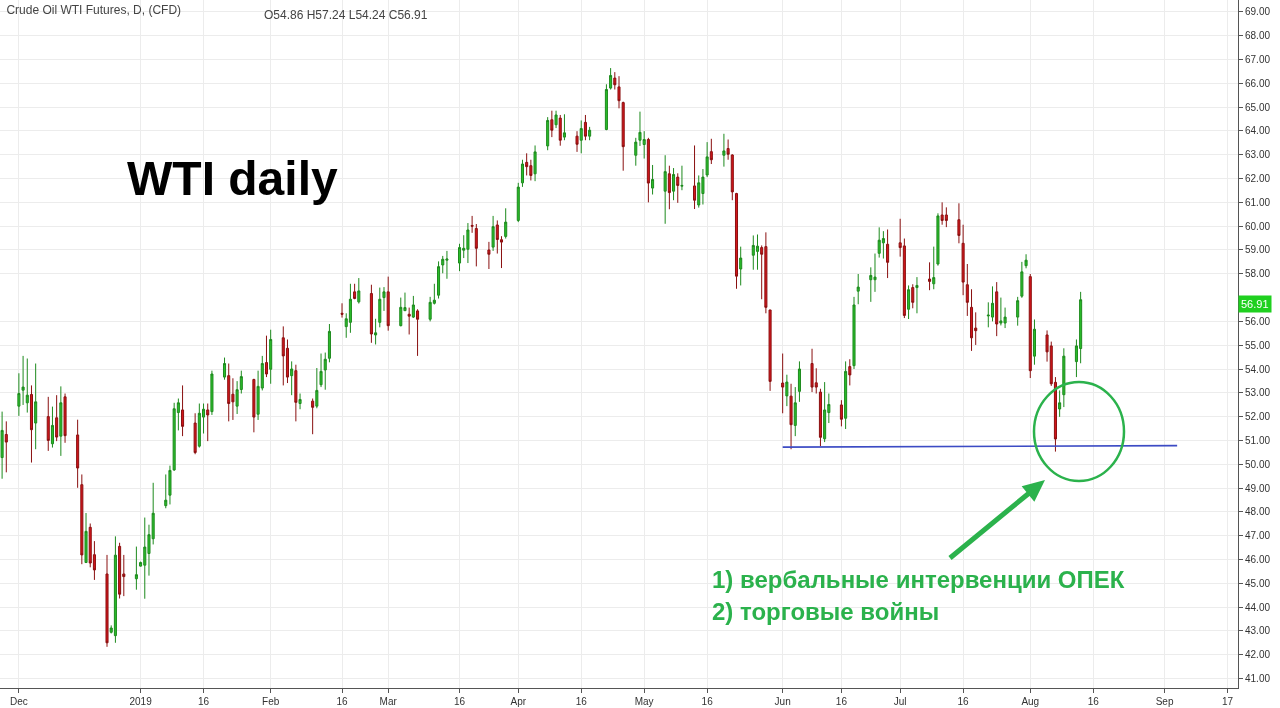 Image resolution: width=1280 pixels, height=708 pixels. What do you see at coordinates (1258, 512) in the screenshot?
I see `y-tick-label: 48.00` at bounding box center [1258, 512].